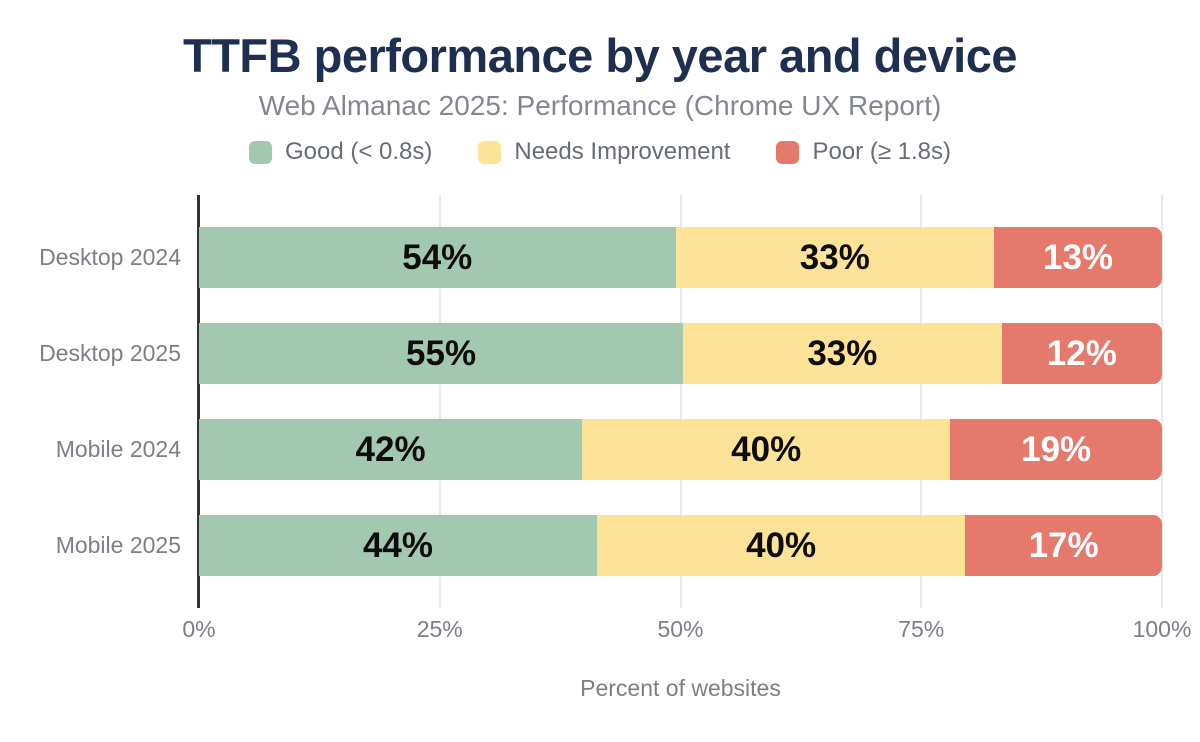 The image size is (1200, 742). I want to click on bar-segment-series-2: 13%, so click(1078, 257).